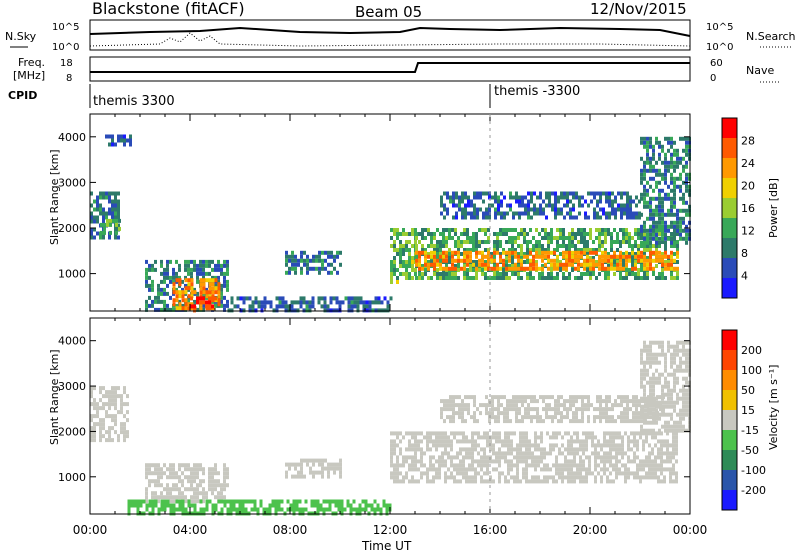 The height and width of the screenshot is (554, 800). I want to click on data-cell-velocity-1954, so click(680, 426).